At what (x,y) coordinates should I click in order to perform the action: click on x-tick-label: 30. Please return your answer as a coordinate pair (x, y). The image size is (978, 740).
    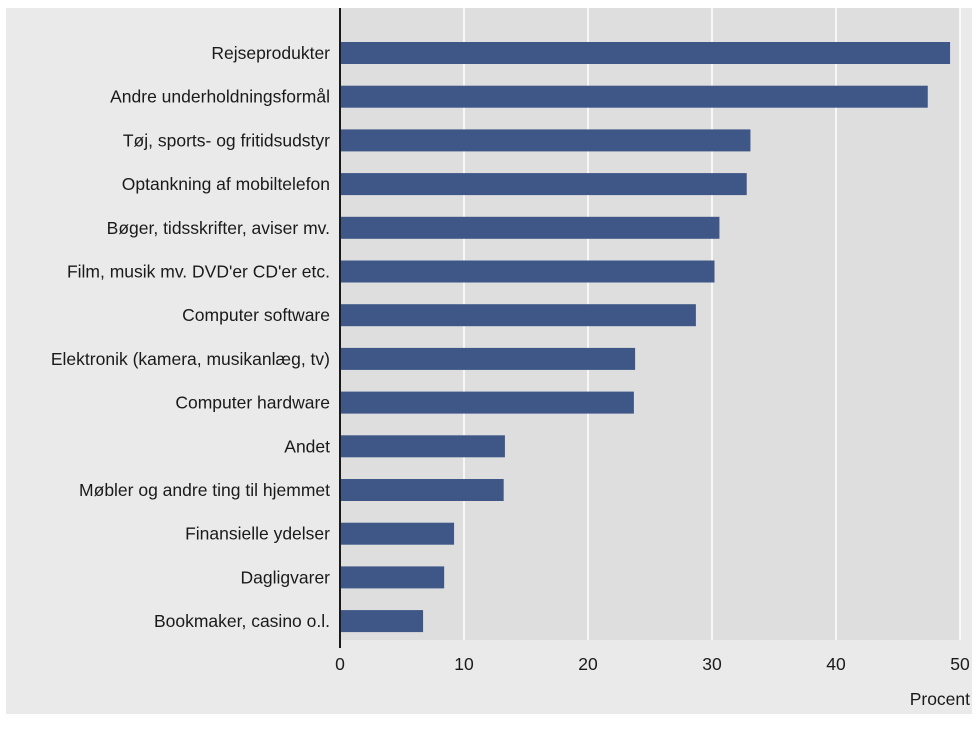
    Looking at the image, I should click on (712, 664).